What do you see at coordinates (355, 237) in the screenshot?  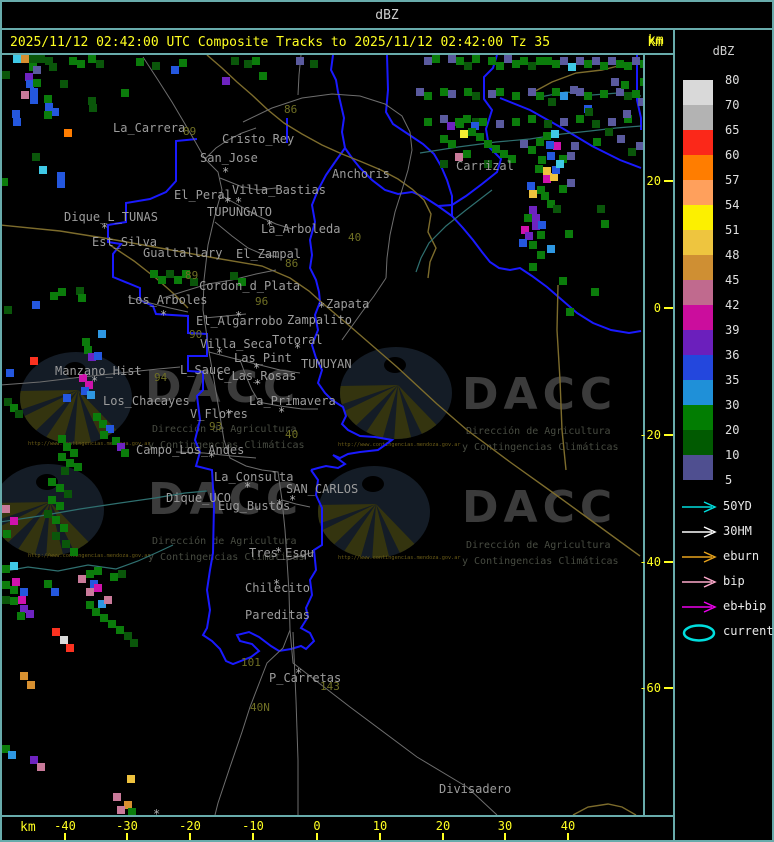 I see `map-route-label: 40` at bounding box center [355, 237].